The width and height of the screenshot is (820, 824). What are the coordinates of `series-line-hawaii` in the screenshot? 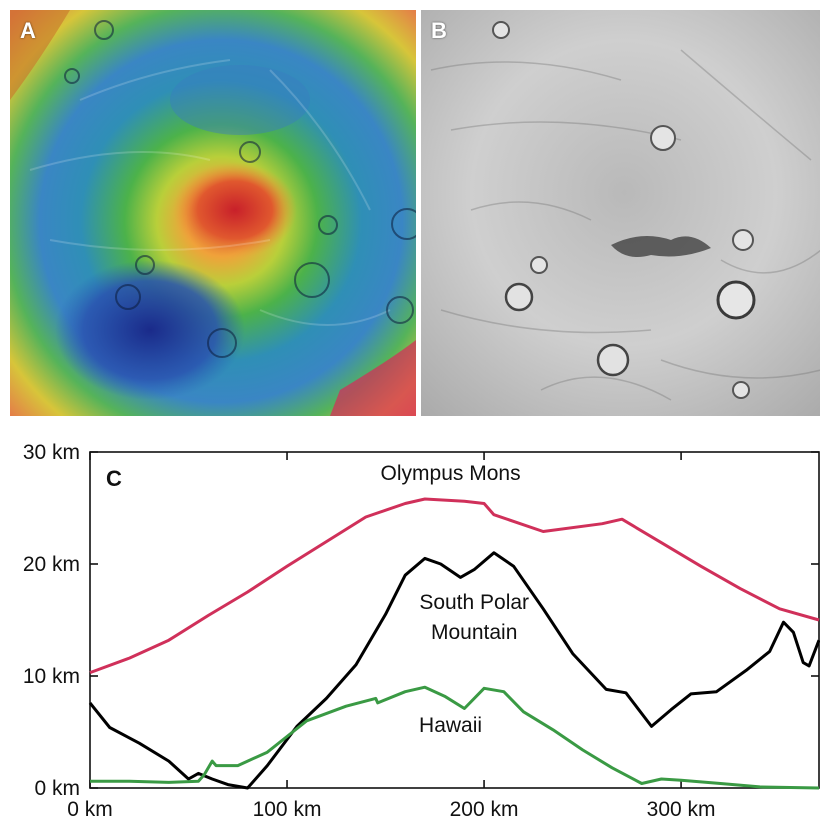 It's located at (455, 737).